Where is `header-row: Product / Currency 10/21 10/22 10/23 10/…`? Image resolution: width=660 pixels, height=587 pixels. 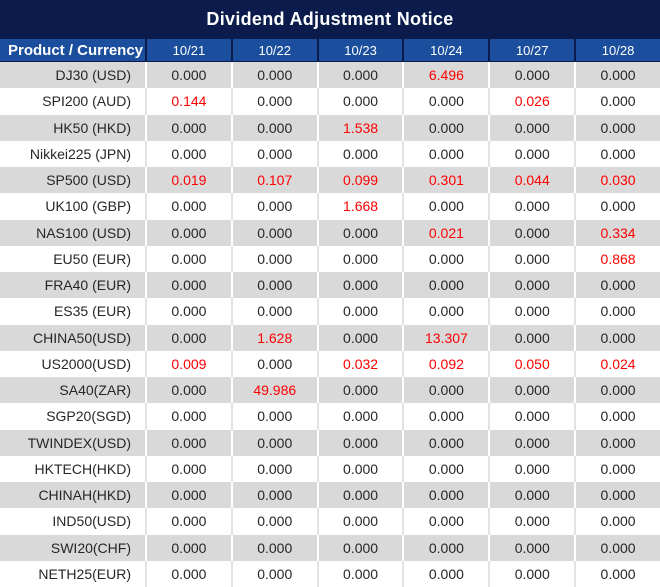
header-row: Product / Currency 10/21 10/22 10/23 10/… is located at coordinates (330, 50).